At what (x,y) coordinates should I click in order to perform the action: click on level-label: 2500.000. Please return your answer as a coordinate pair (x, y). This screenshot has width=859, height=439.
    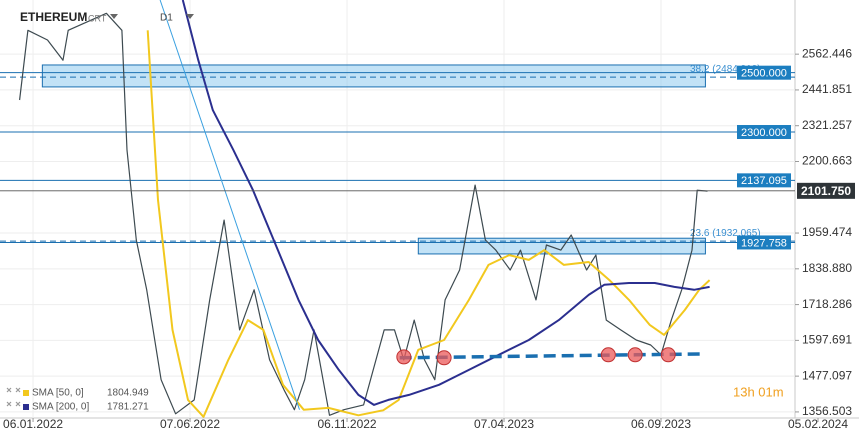
    Looking at the image, I should click on (764, 74).